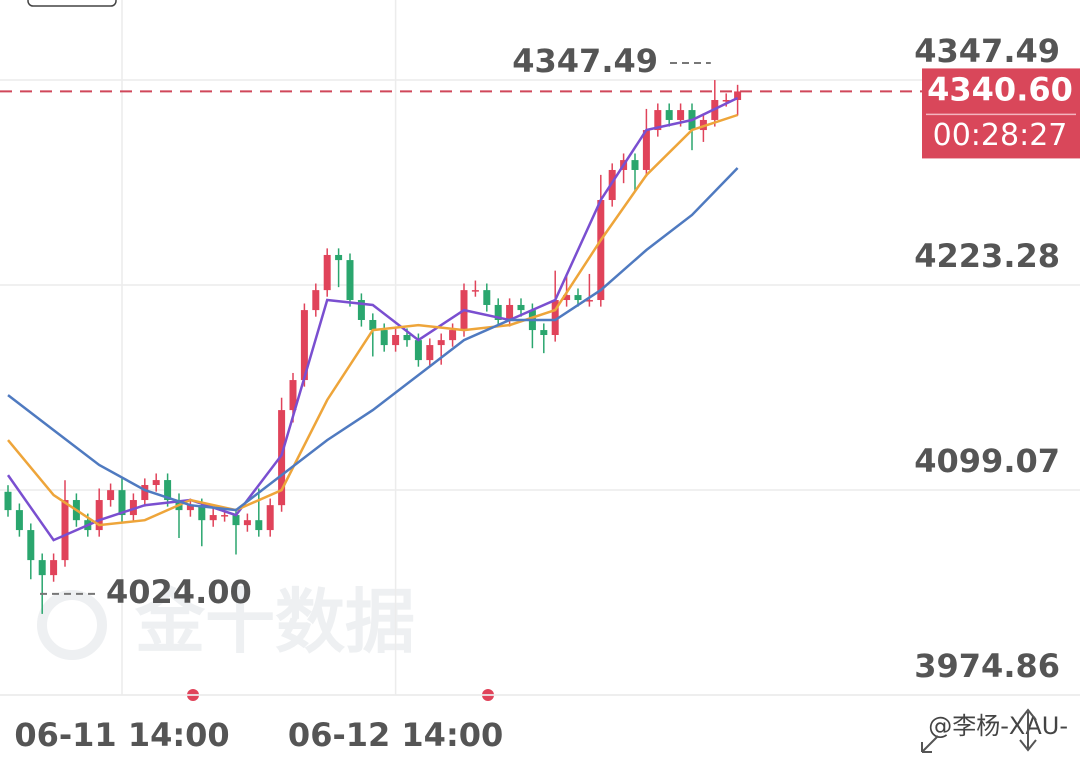  I want to click on min-marker-label: 4024.00, so click(179, 592).